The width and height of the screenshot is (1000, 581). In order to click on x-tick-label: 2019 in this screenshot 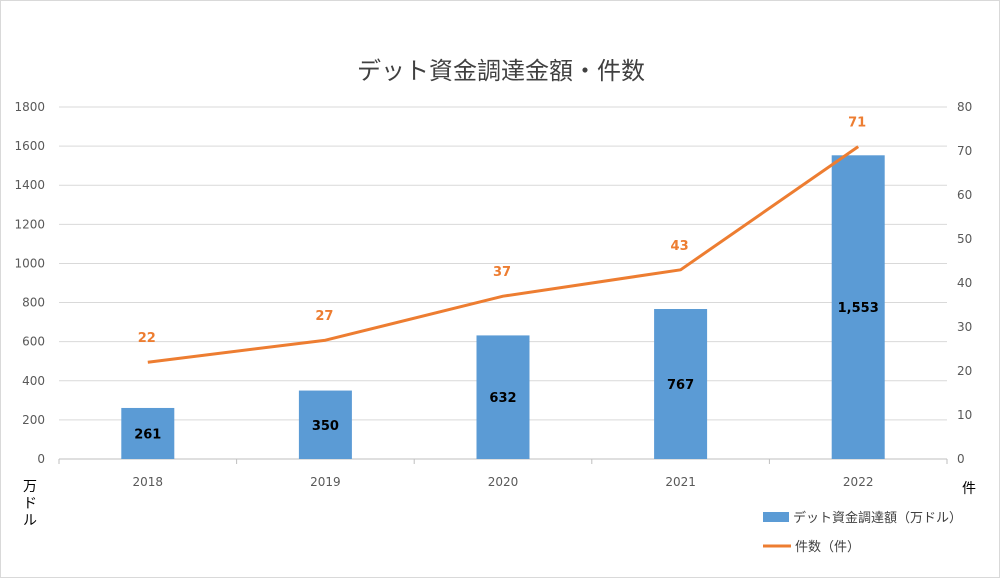, I will do `click(325, 482)`.